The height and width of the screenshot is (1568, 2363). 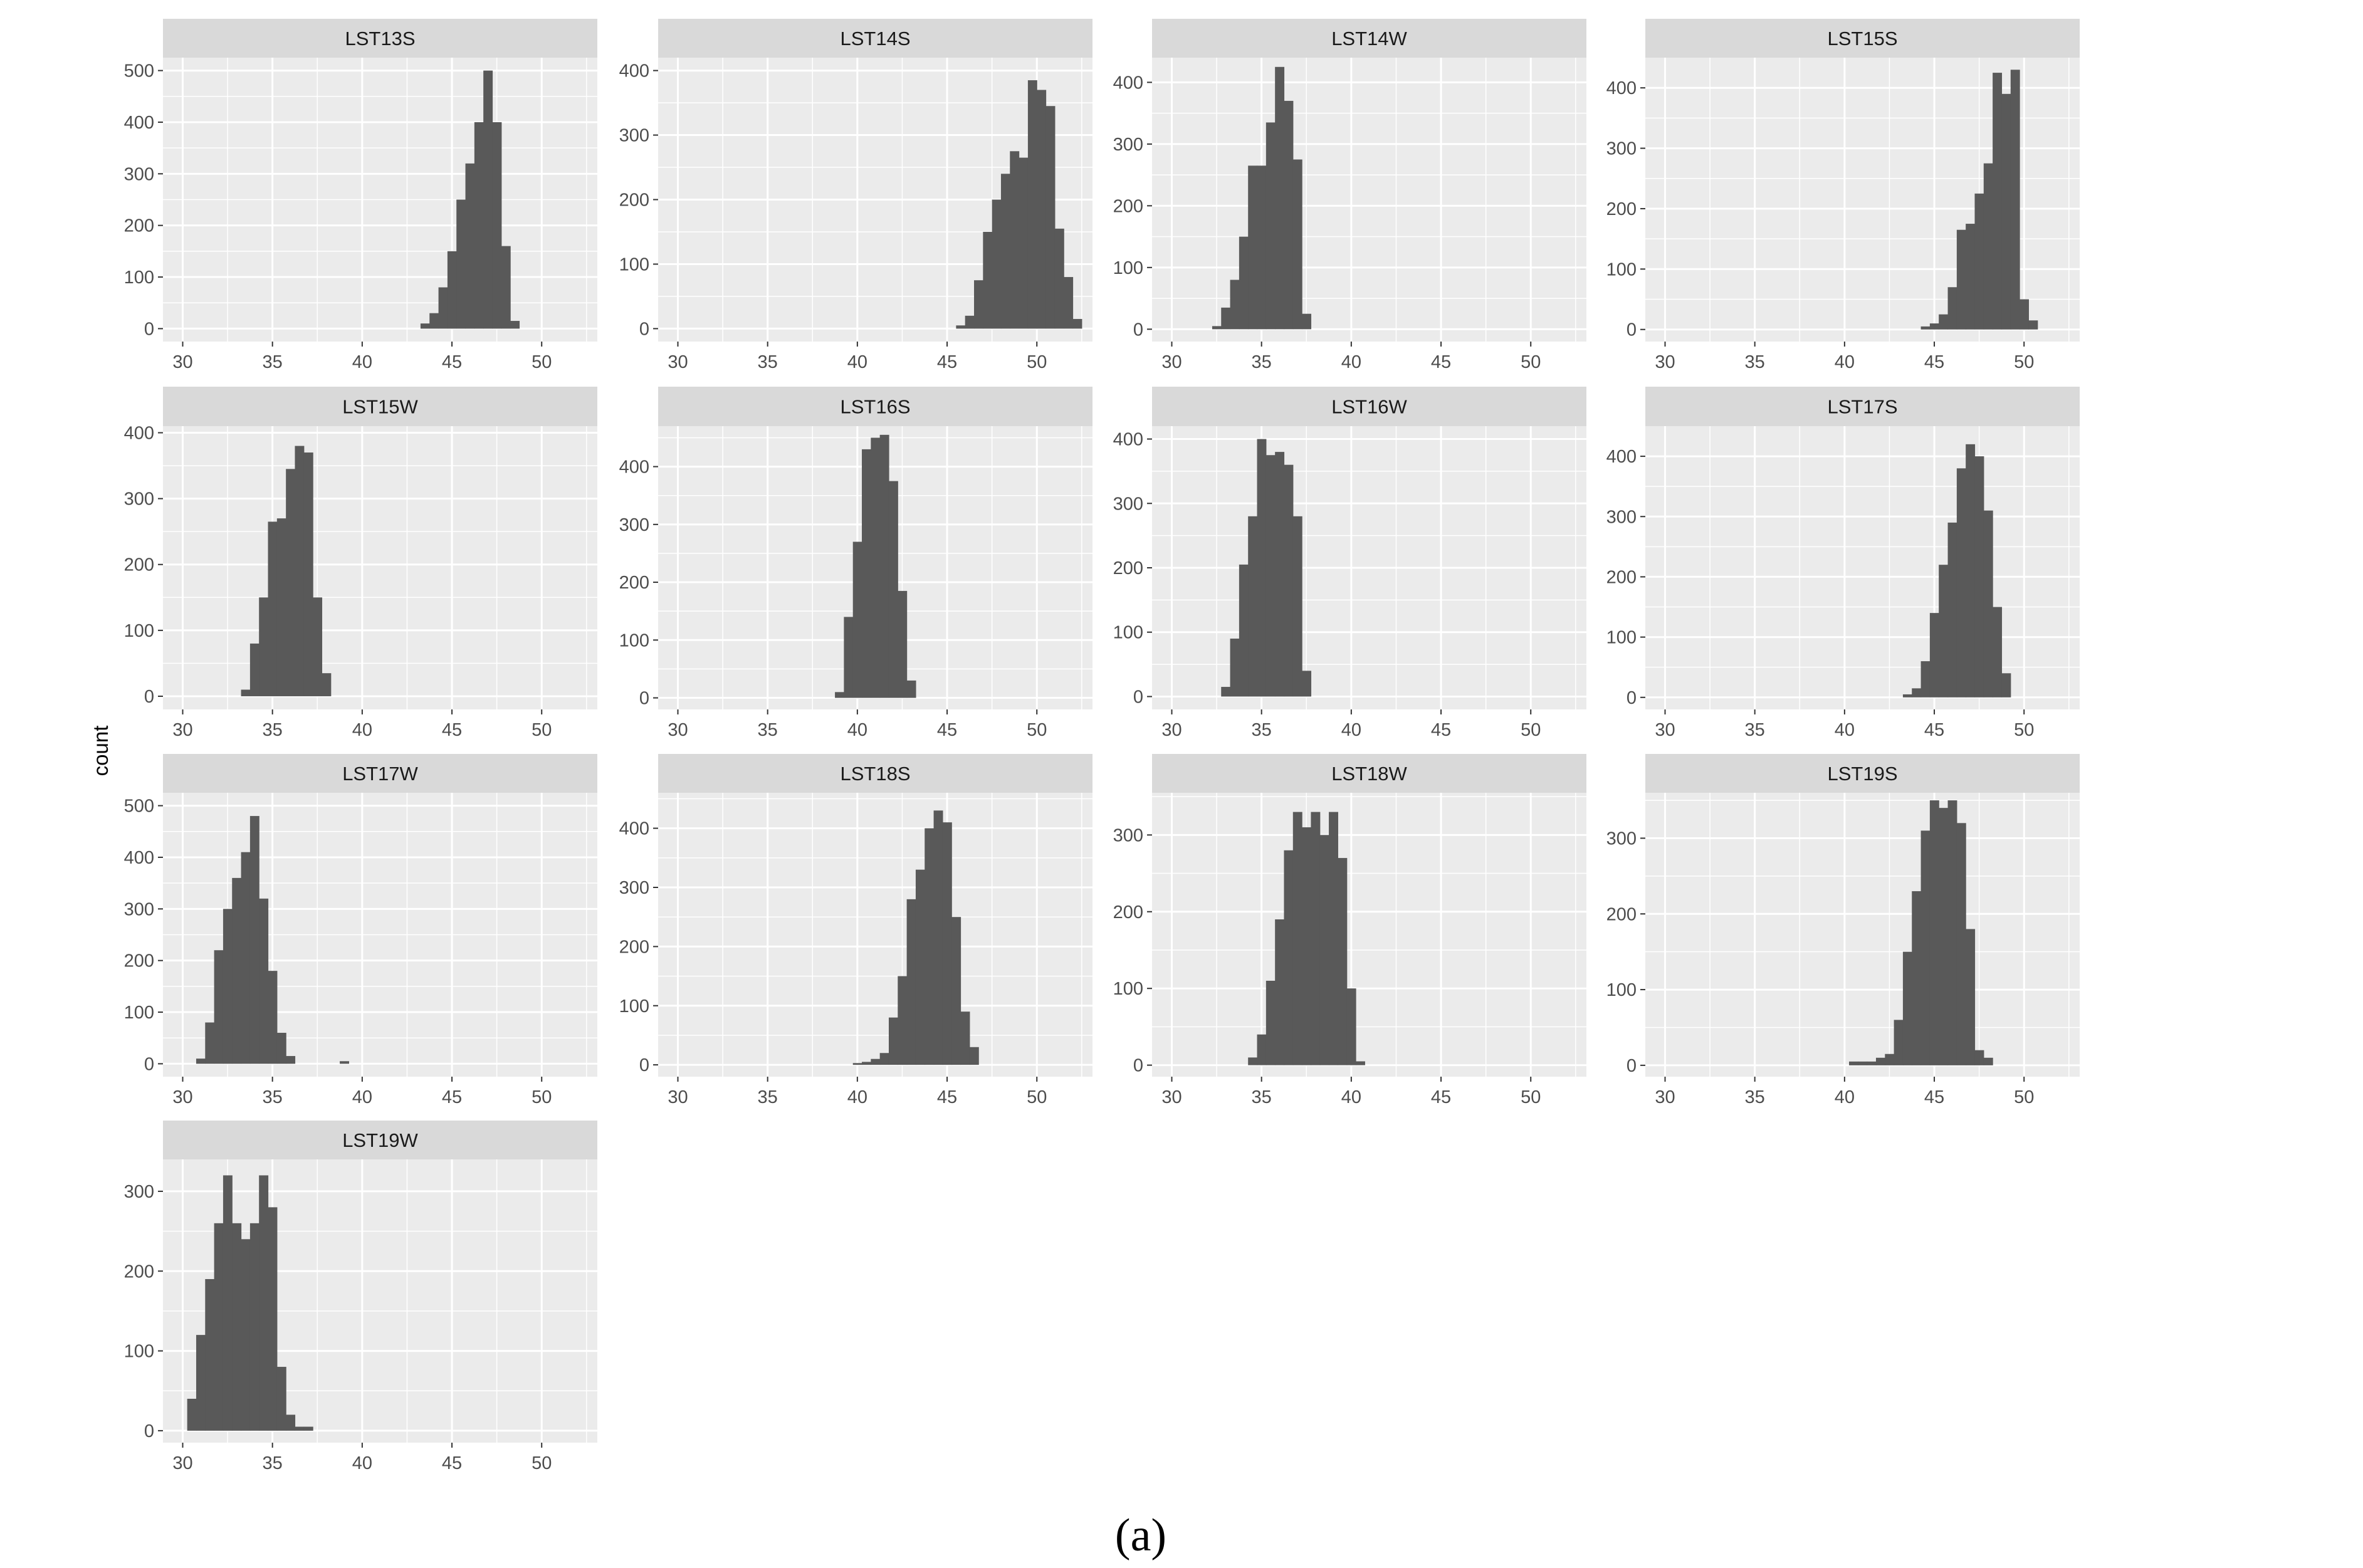 What do you see at coordinates (380, 1140) in the screenshot?
I see `facet-title: LST19W` at bounding box center [380, 1140].